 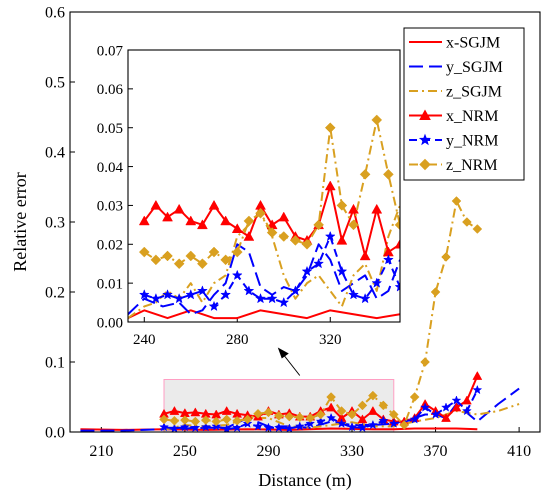 I want to click on legend: x-SGJM y_SGJM z_SGJM x_NRM y_NRM z_NRM, so click(x=464, y=104).